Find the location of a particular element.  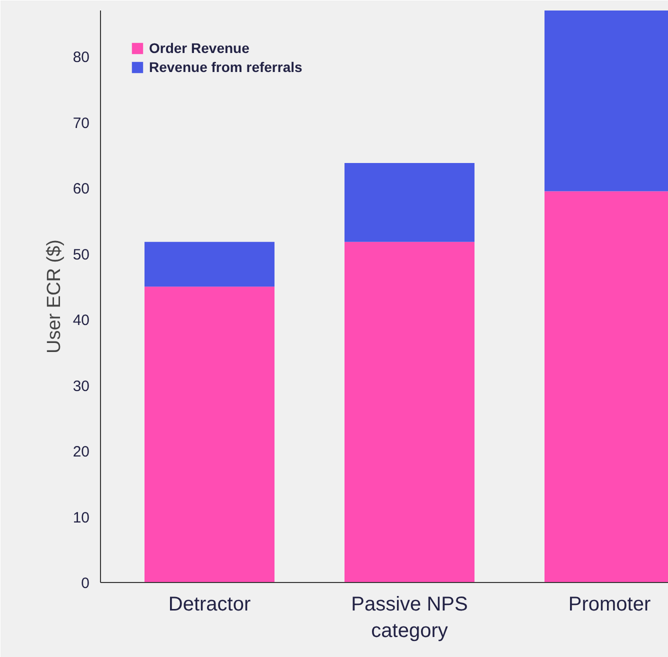

y-tick-label: 30 is located at coordinates (81, 386).